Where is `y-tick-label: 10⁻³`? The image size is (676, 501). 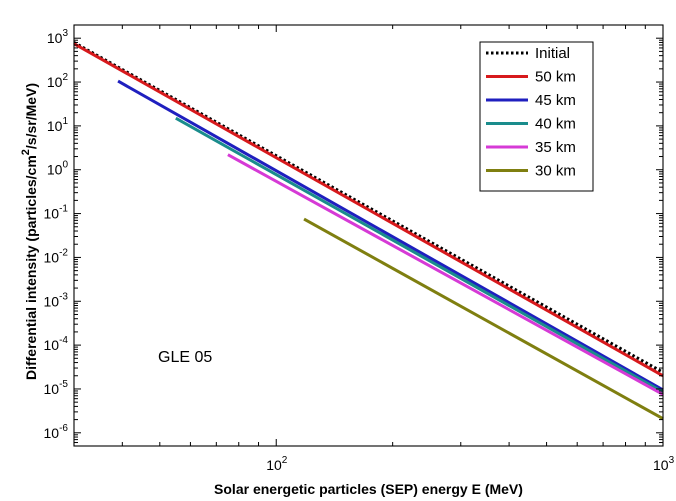
y-tick-label: 10⁻³ is located at coordinates (56, 300).